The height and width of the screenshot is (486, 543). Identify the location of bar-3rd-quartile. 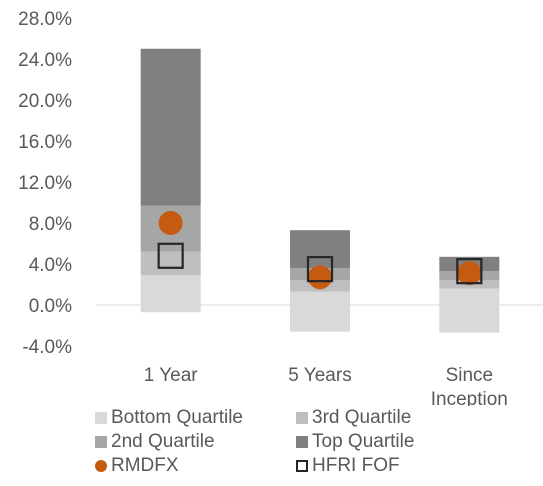
(170, 263).